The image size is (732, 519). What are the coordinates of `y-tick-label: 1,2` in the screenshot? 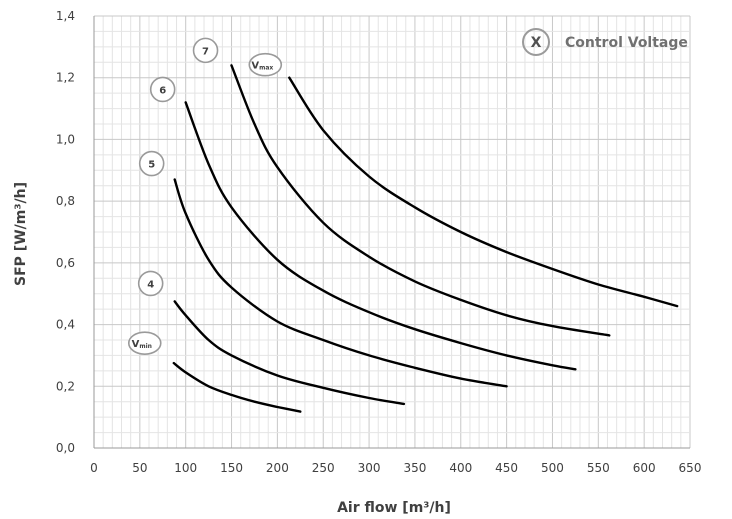 It's located at (65, 78).